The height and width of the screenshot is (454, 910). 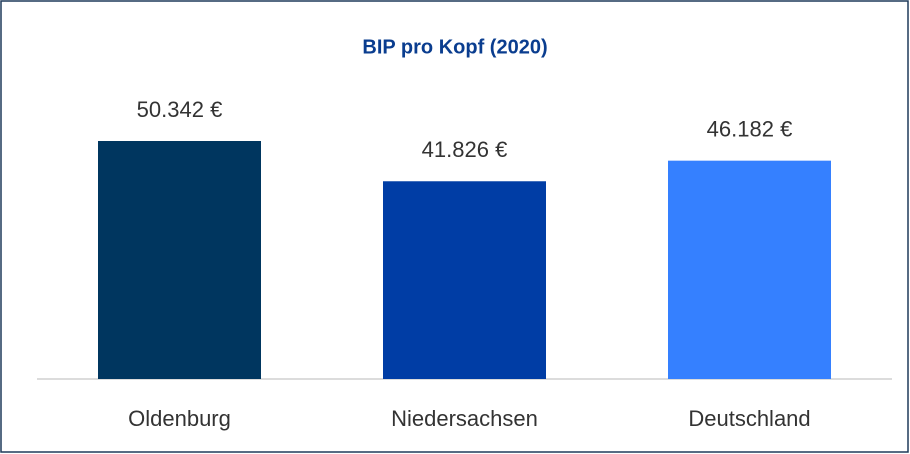 What do you see at coordinates (179, 418) in the screenshot?
I see `x-tick-label: Oldenburg` at bounding box center [179, 418].